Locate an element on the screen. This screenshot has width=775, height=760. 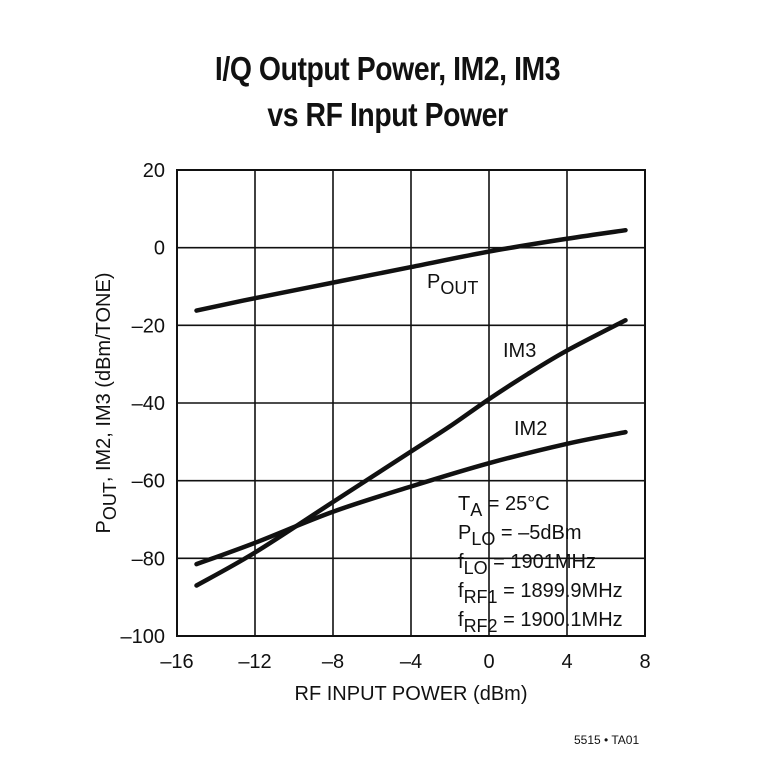
condition-line: fRF1​ = 1899.9MHz is located at coordinates (540, 593).